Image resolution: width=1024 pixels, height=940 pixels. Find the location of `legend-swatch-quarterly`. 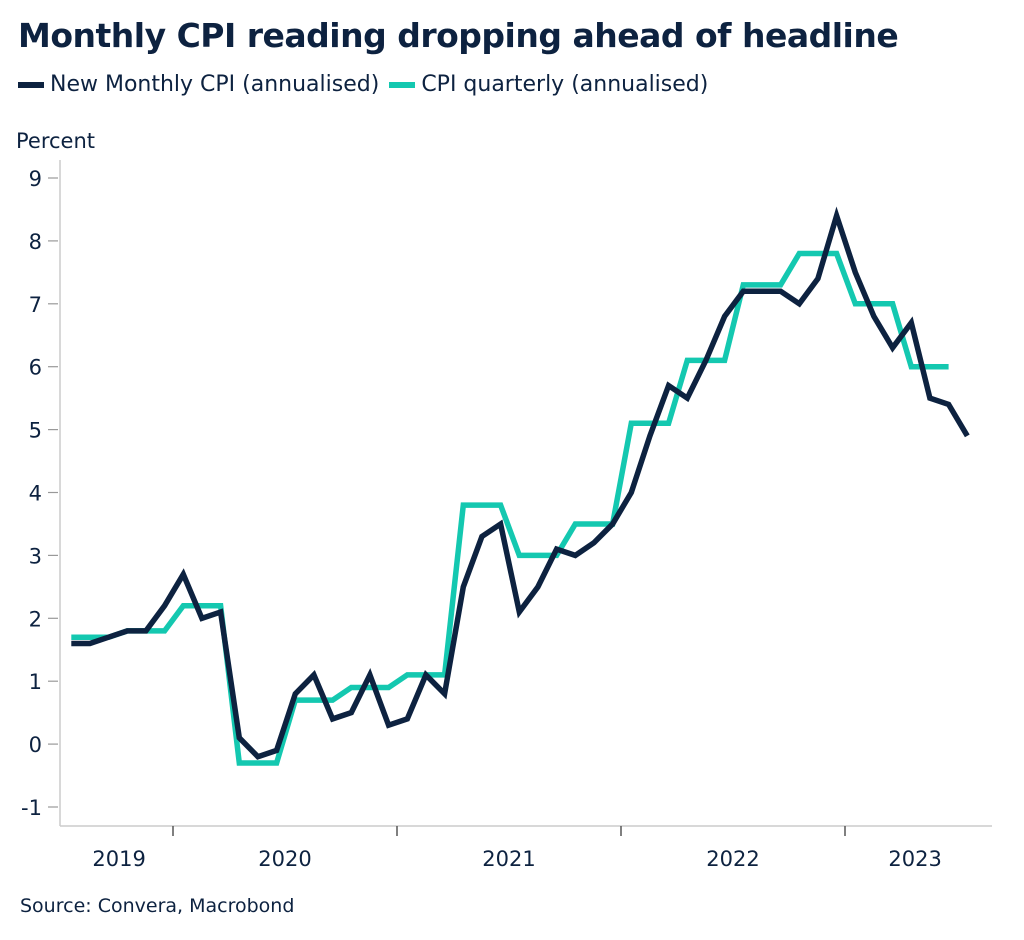

legend-swatch-quarterly is located at coordinates (402, 84).